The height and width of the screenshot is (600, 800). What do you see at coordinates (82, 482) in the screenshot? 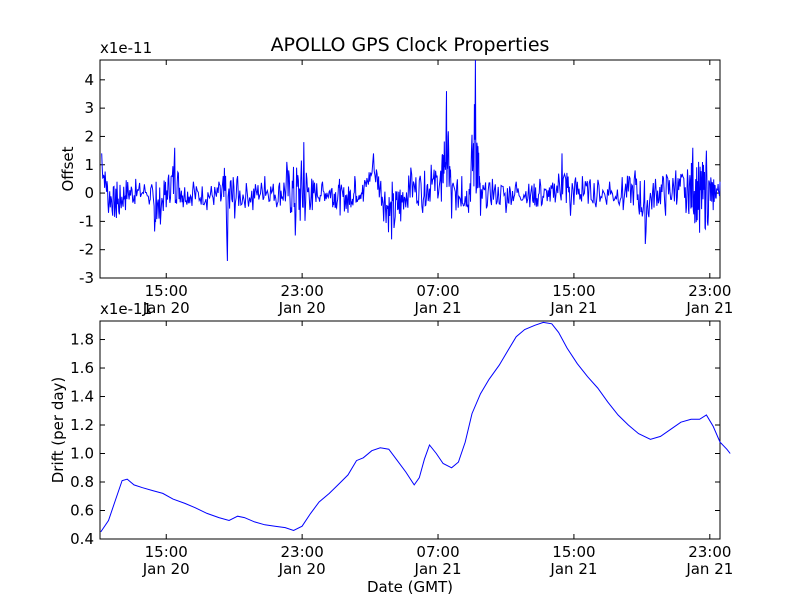
I see `drift-y-tick-label: 0.8` at bounding box center [82, 482].